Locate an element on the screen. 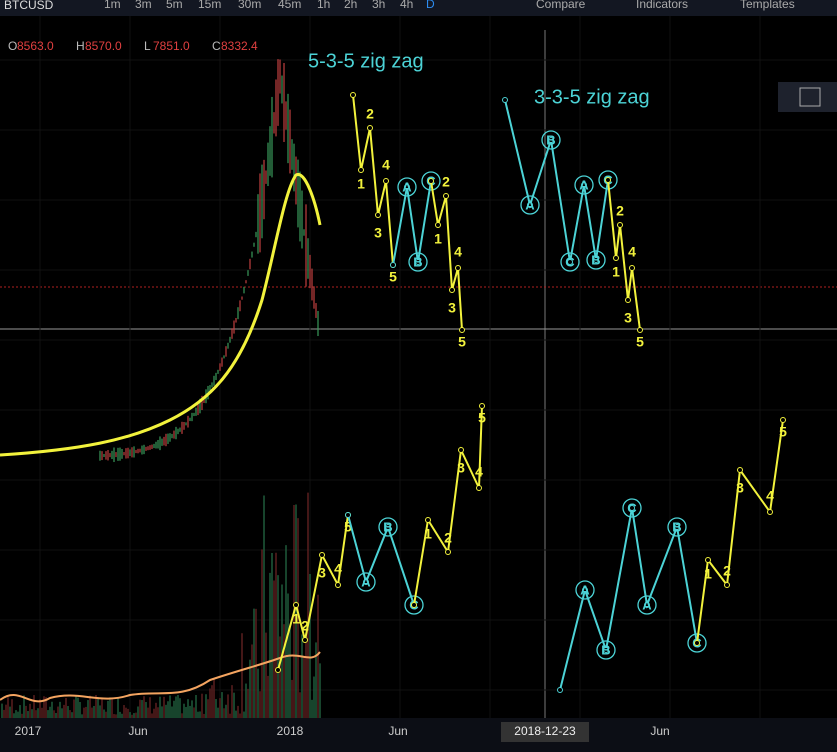 Image resolution: width=837 pixels, height=752 pixels. time-axis is located at coordinates (418, 735).